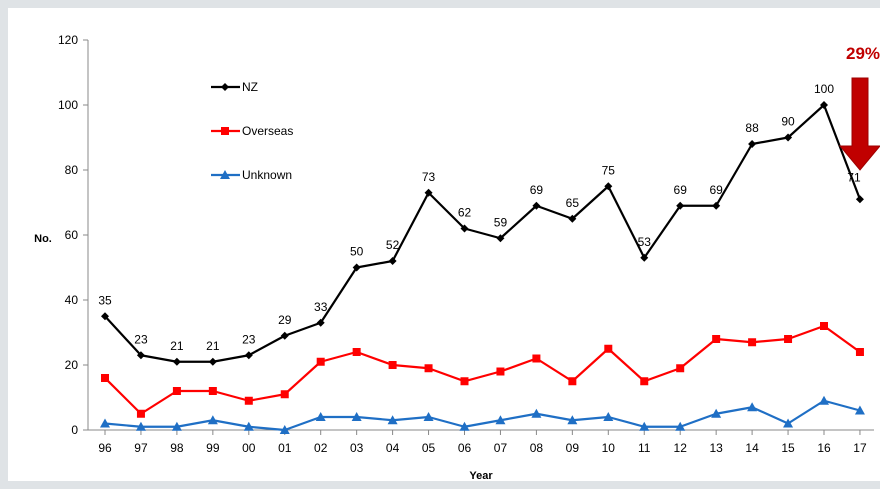 This screenshot has height=489, width=880. I want to click on data-label: 88, so click(752, 128).